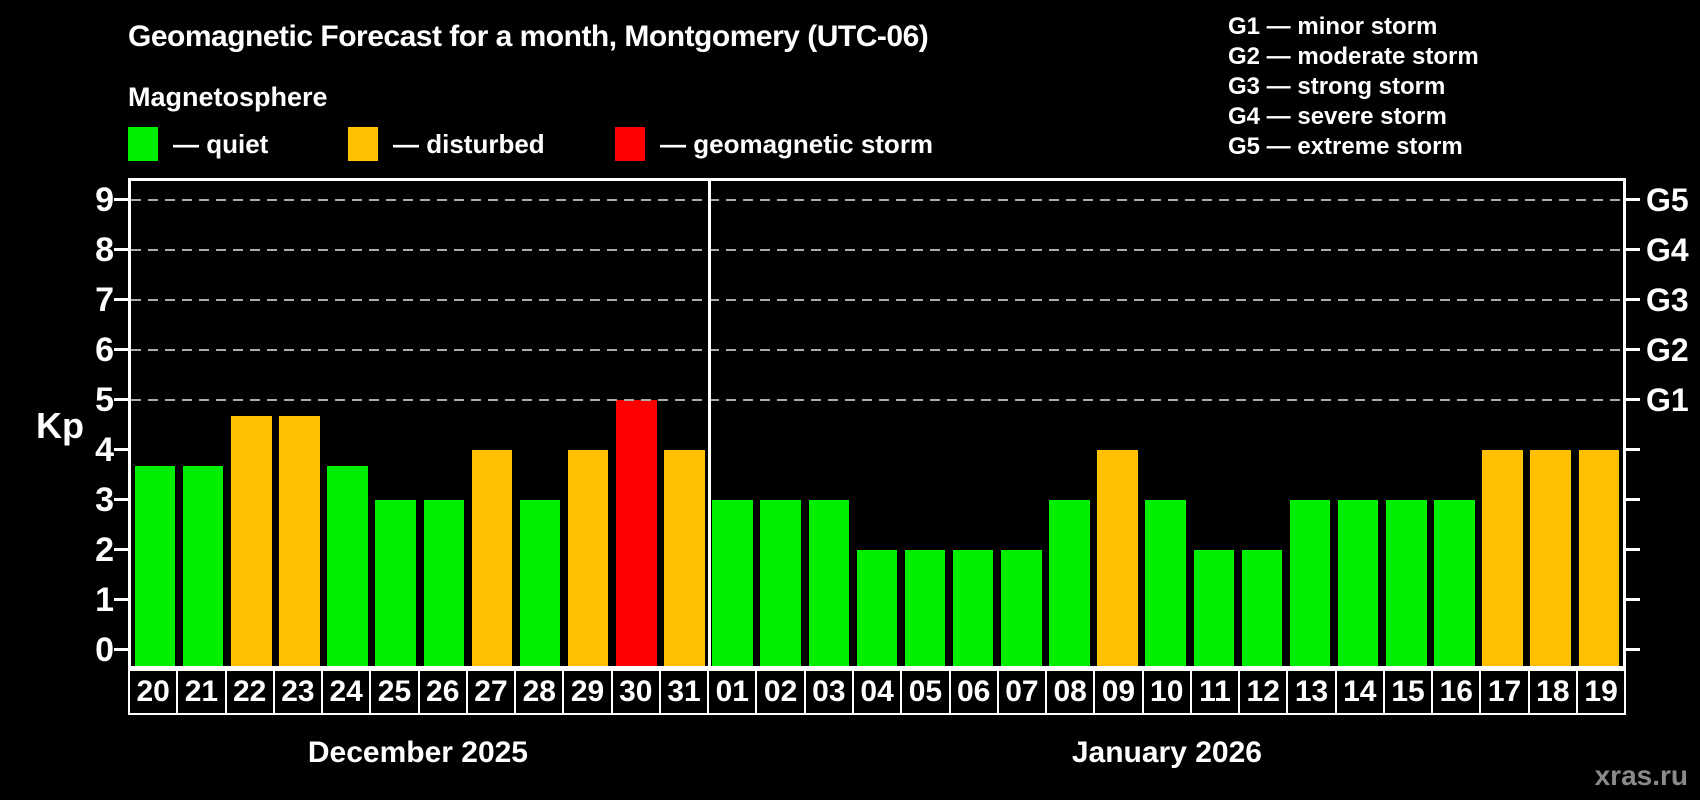 The height and width of the screenshot is (800, 1700). What do you see at coordinates (104, 299) in the screenshot?
I see `y-axis-label-7: 7` at bounding box center [104, 299].